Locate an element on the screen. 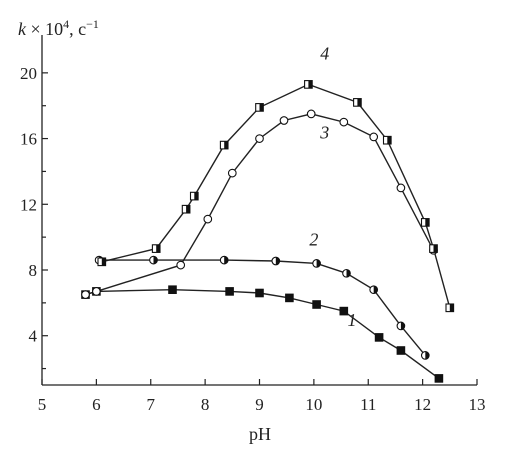  x-tick-label: 5 is located at coordinates (42, 404).